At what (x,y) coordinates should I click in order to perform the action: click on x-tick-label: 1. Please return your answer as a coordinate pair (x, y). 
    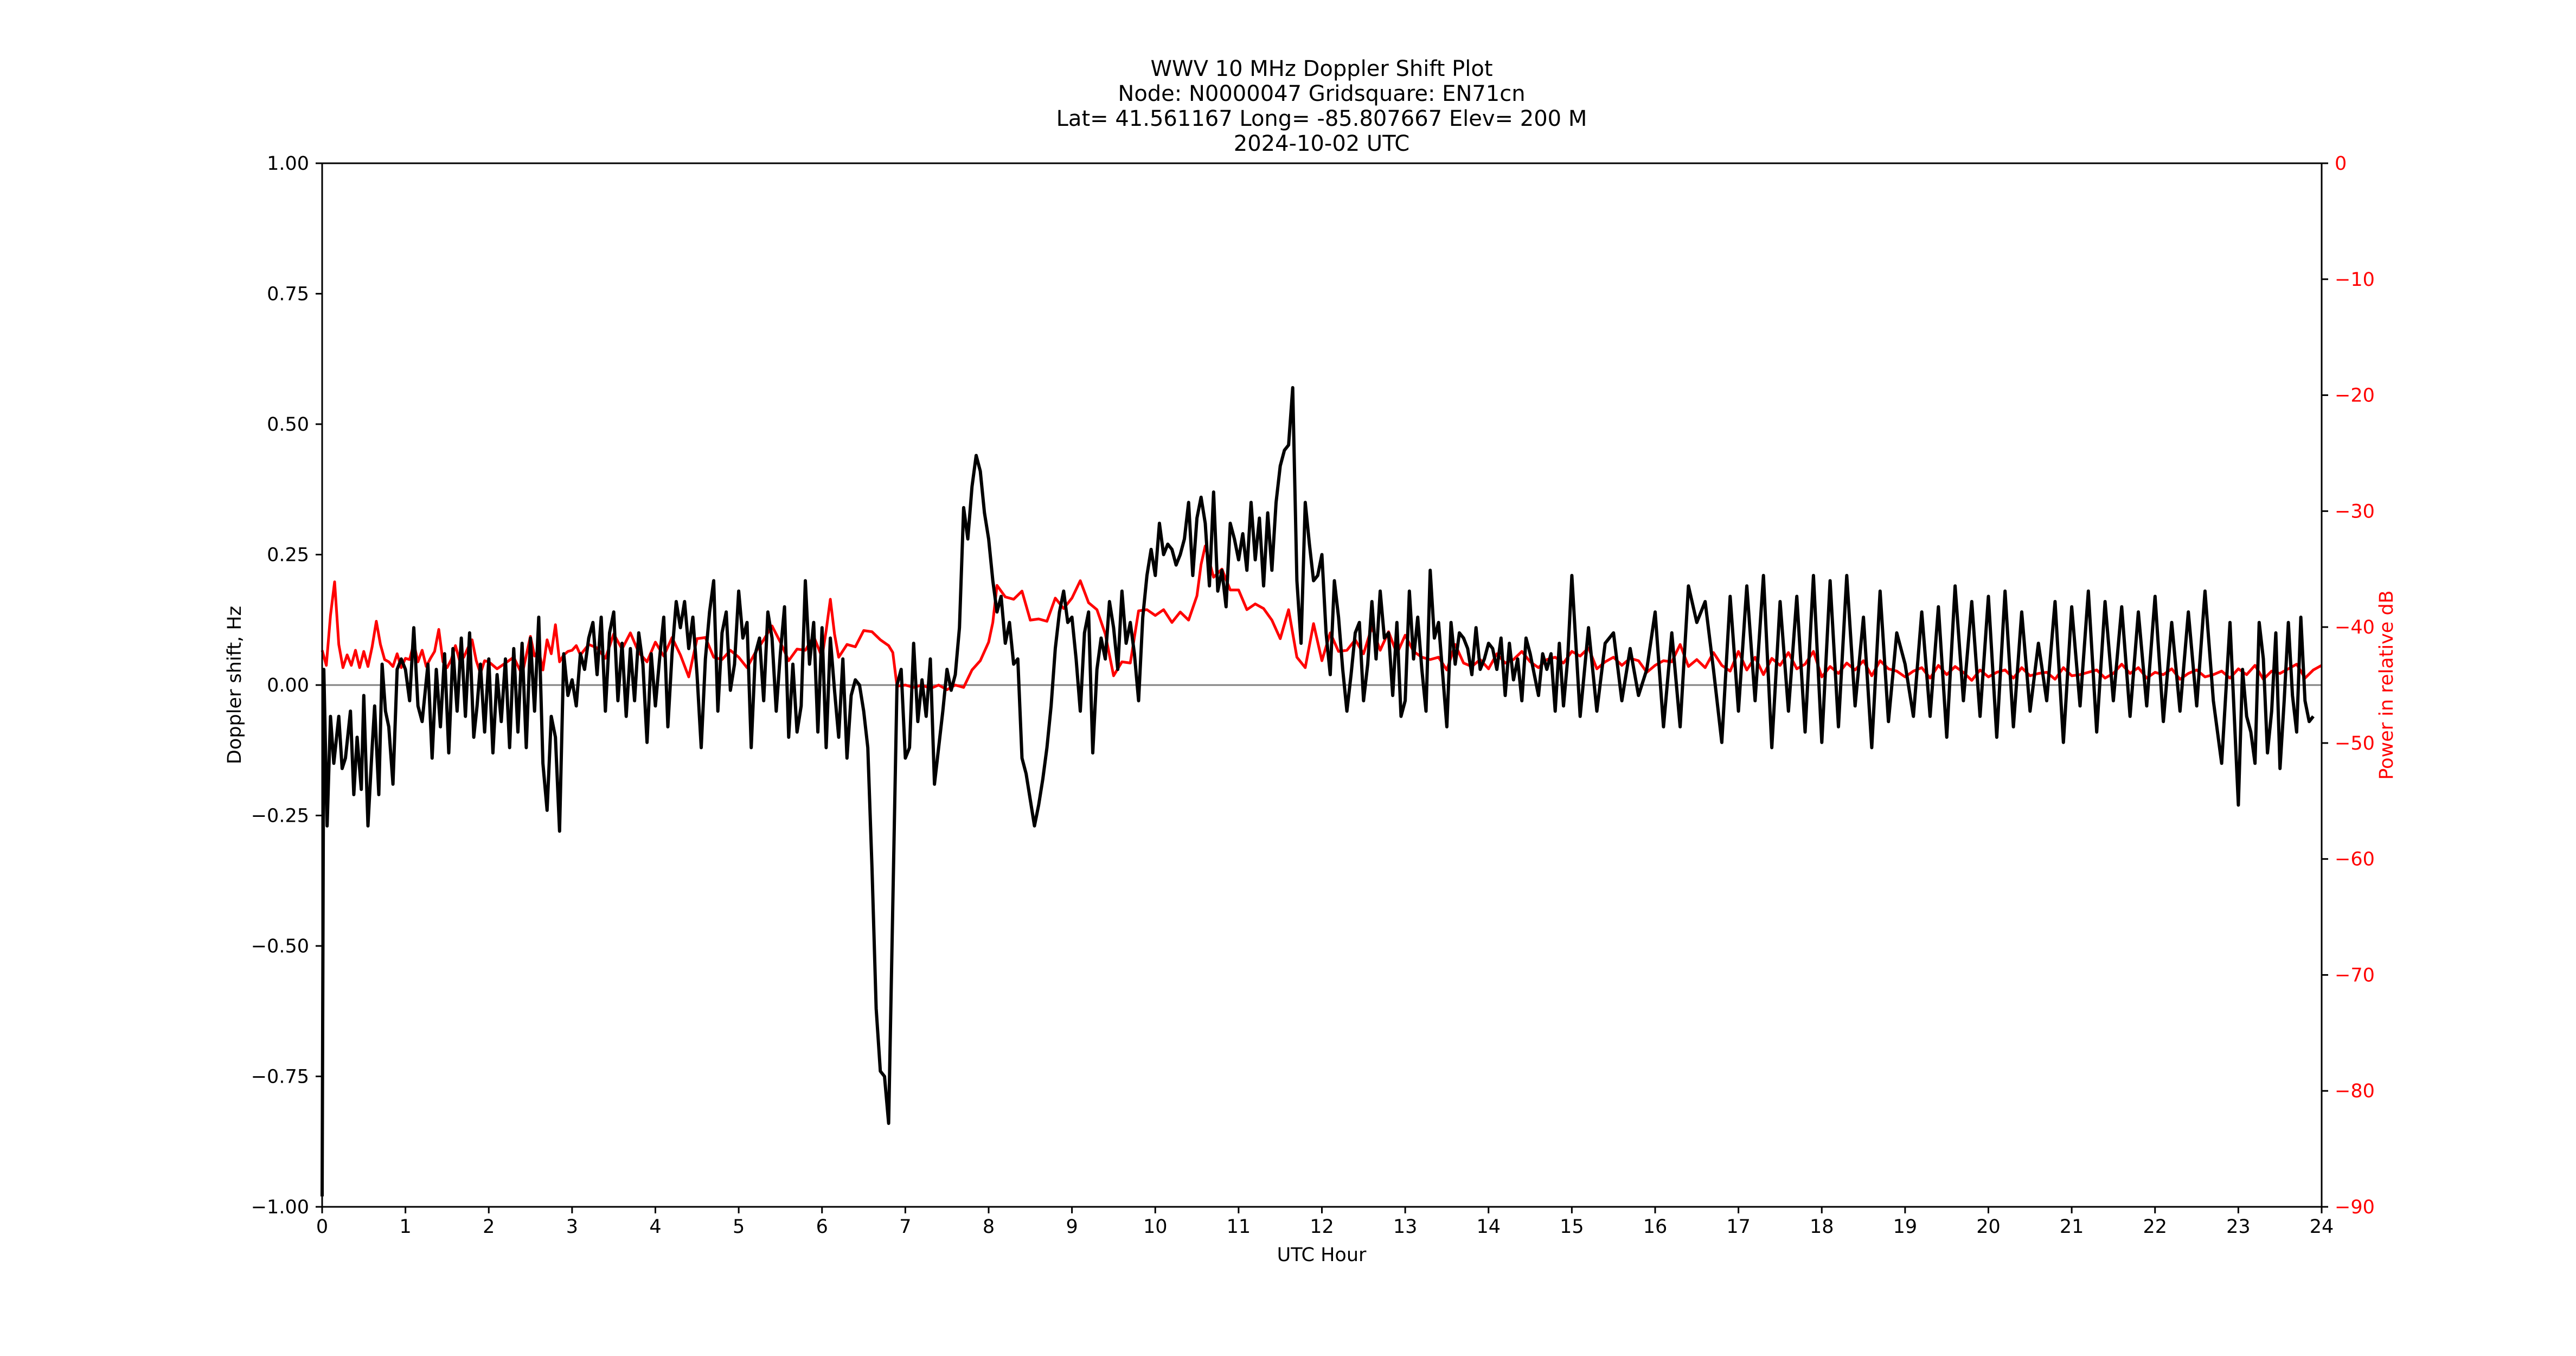
    Looking at the image, I should click on (405, 1227).